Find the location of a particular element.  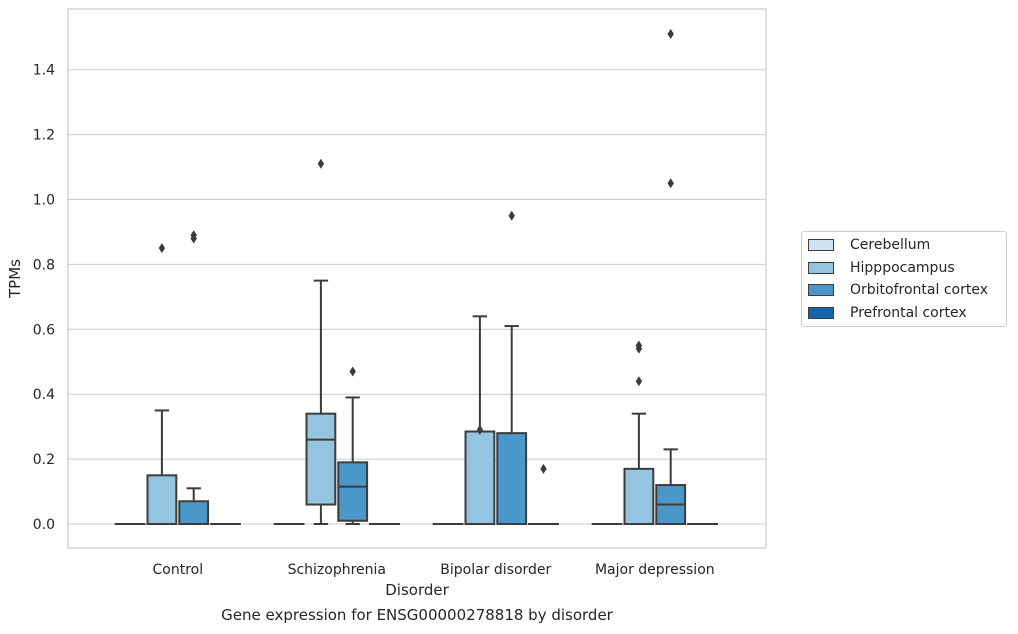

box-prefrontal-cortex is located at coordinates (543, 494).